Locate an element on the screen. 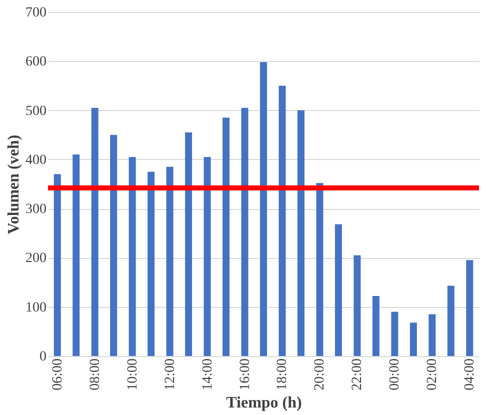  x-tick-label: 14:00 is located at coordinates (208, 374).